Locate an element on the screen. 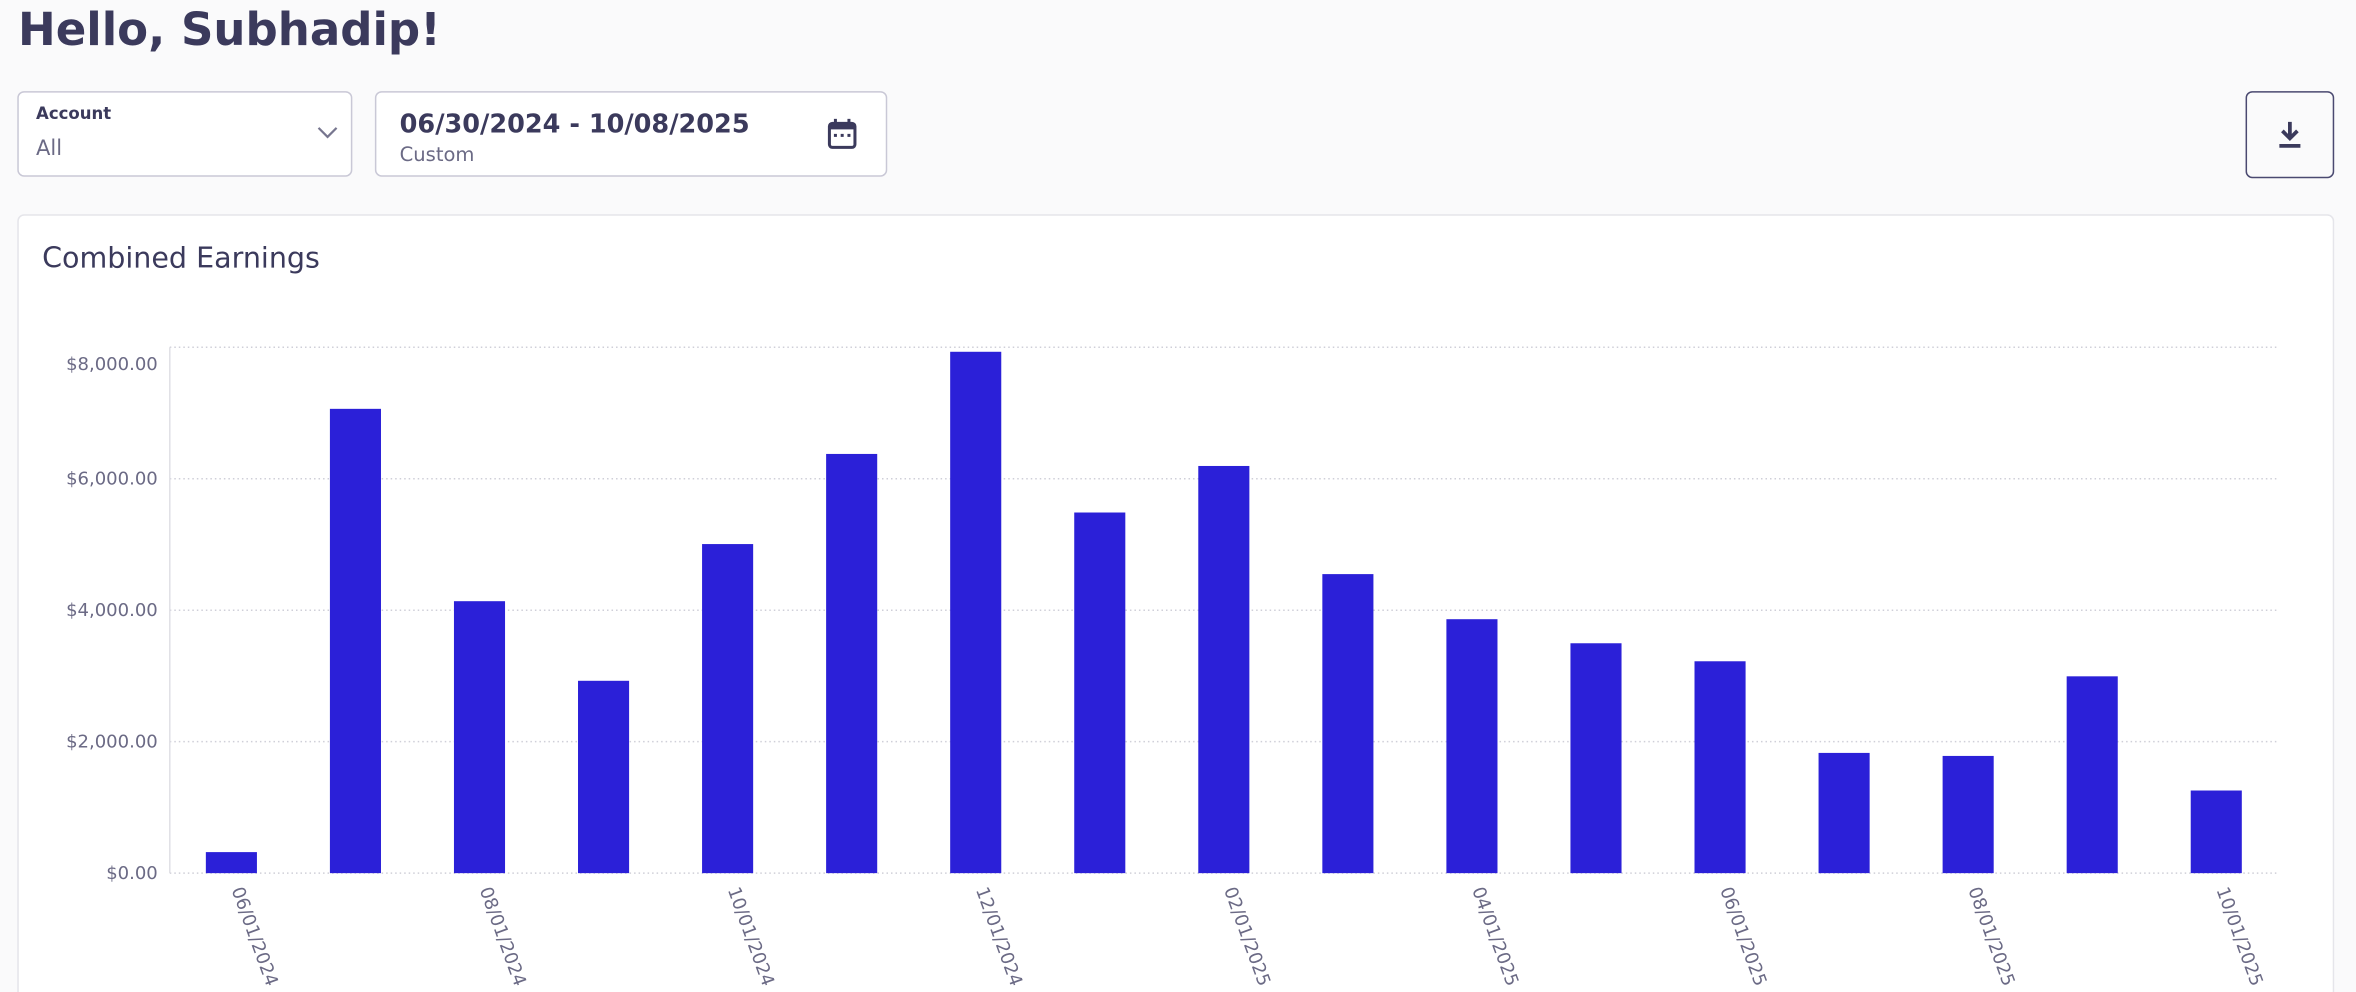 Image resolution: width=2356 pixels, height=992 pixels. y-tick-label: $2,000.00 is located at coordinates (112, 742).